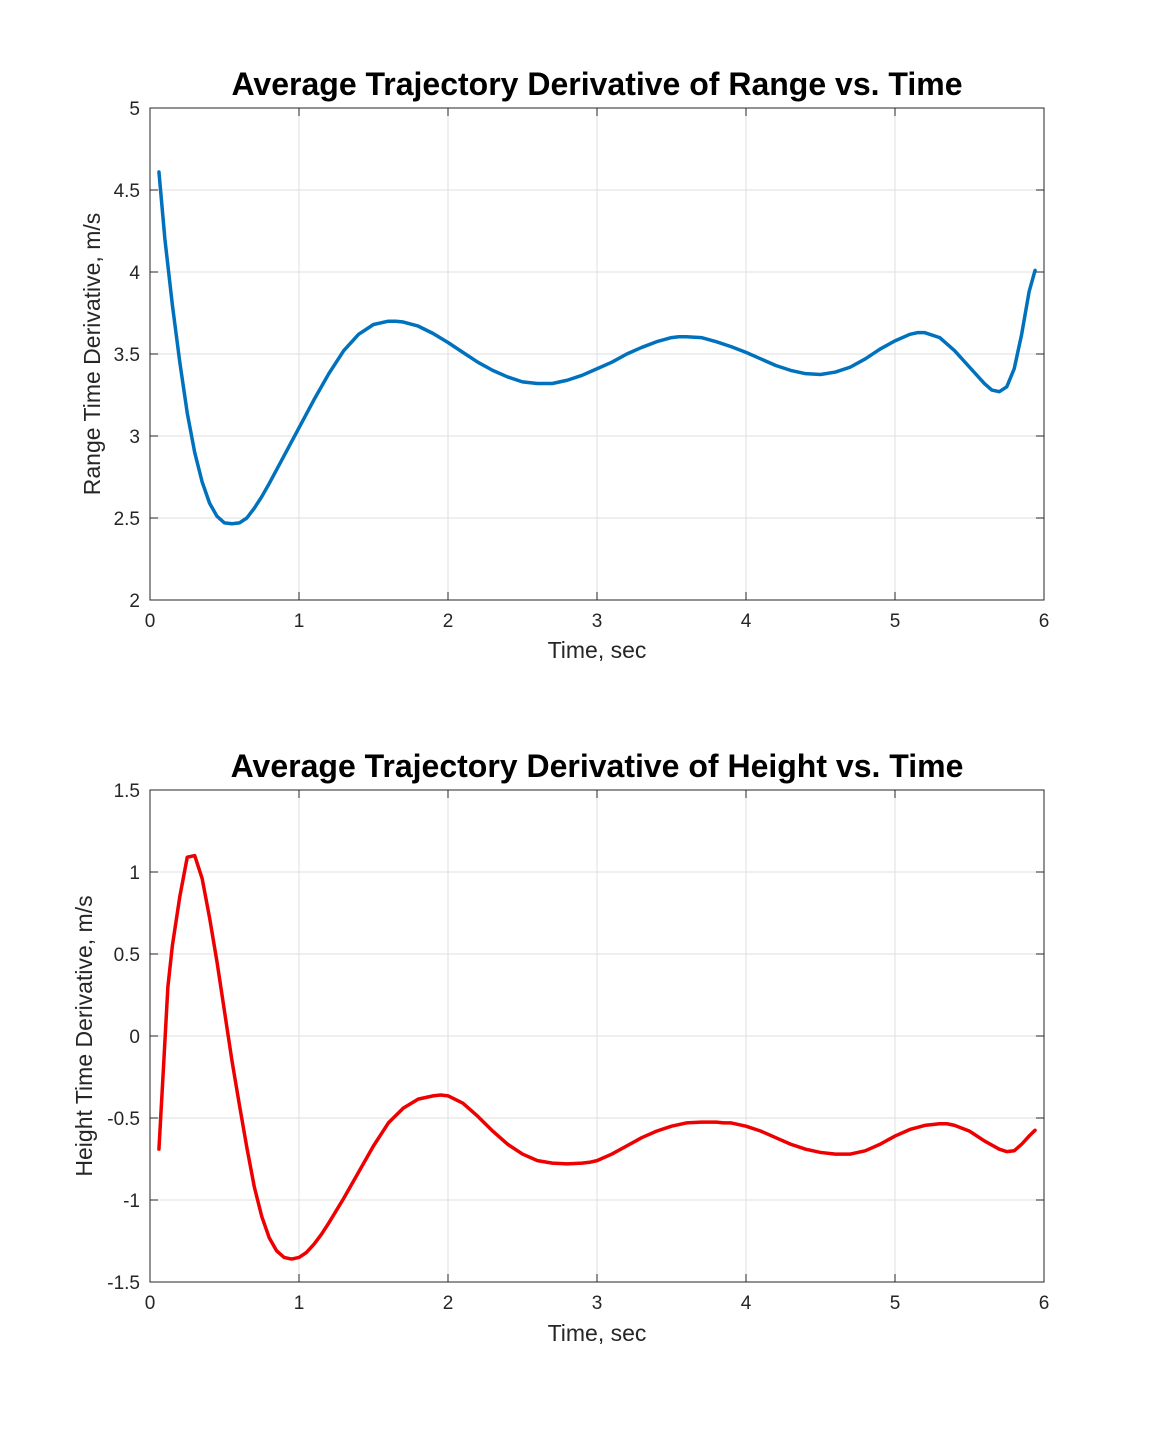  Describe the element at coordinates (123, 1283) in the screenshot. I see `y-tick-label: -1.5` at that location.